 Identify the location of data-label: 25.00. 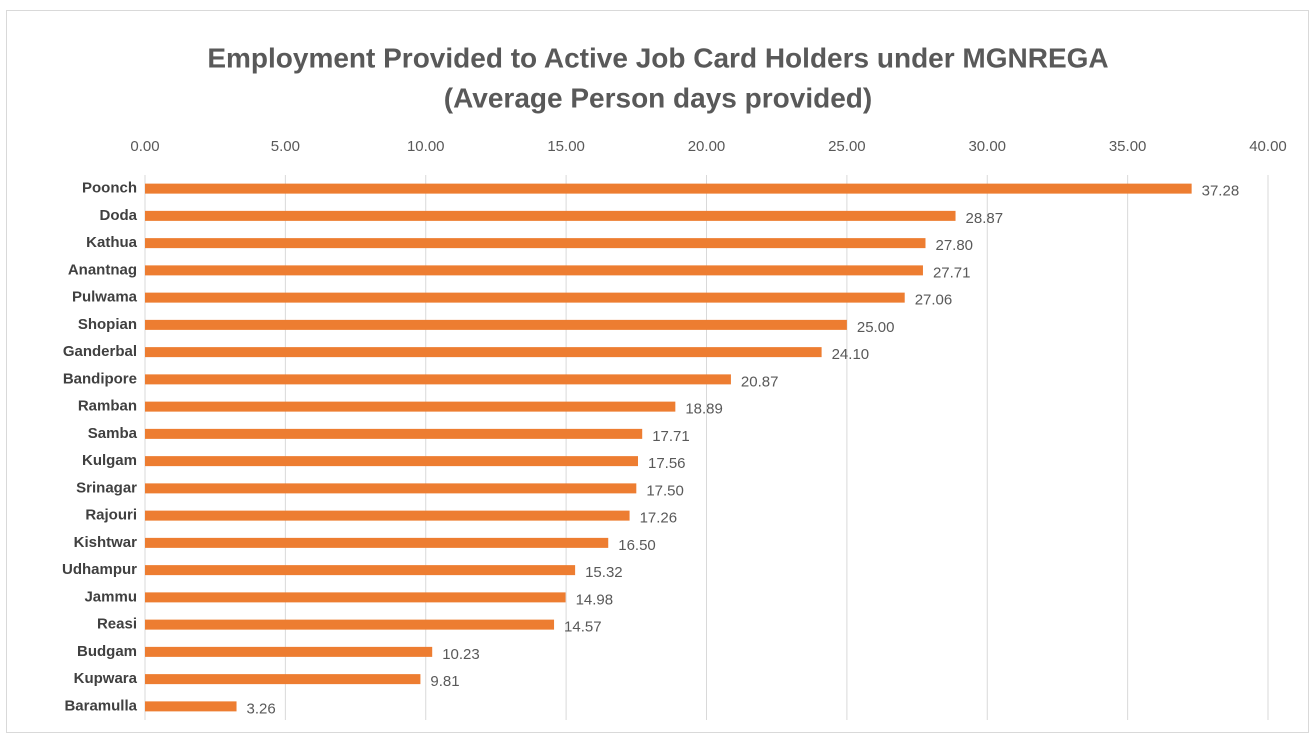
(876, 327).